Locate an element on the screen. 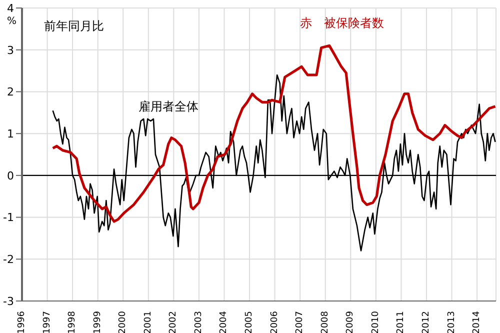 This screenshot has width=500, height=333. x-tick-label: 2012 is located at coordinates (426, 322).